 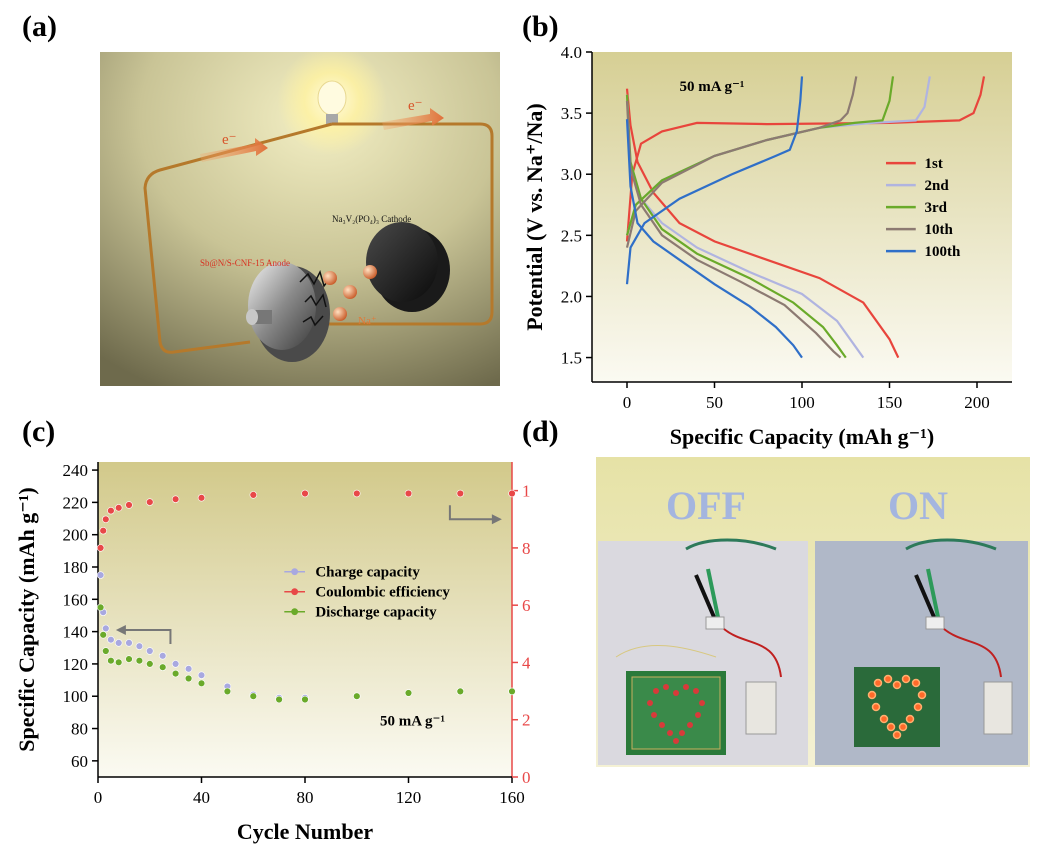 What do you see at coordinates (245, 263) in the screenshot?
I see `anode-label: Sb@N/S-CNF-15 Anode` at bounding box center [245, 263].